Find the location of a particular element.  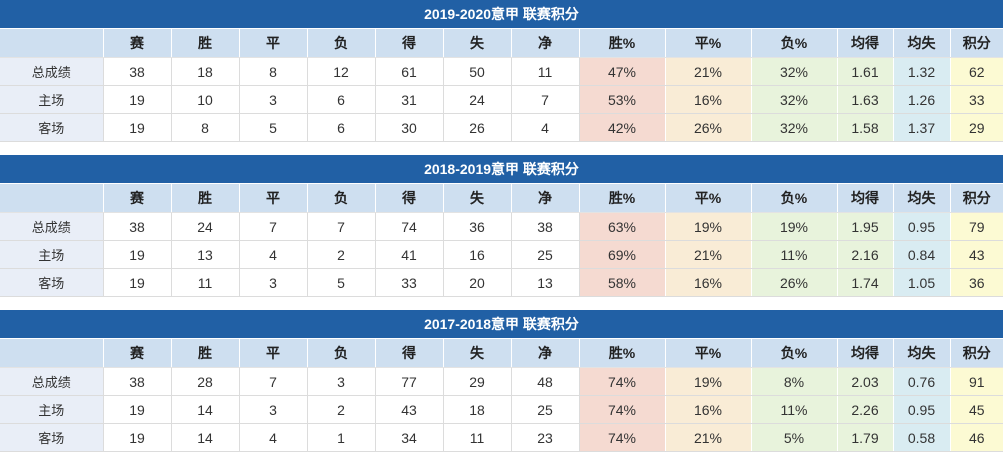

table-row: 总成绩 38 24 7 7 74 36 38 63% 19% 19% 1.95 0.95 79 is located at coordinates (501, 226).